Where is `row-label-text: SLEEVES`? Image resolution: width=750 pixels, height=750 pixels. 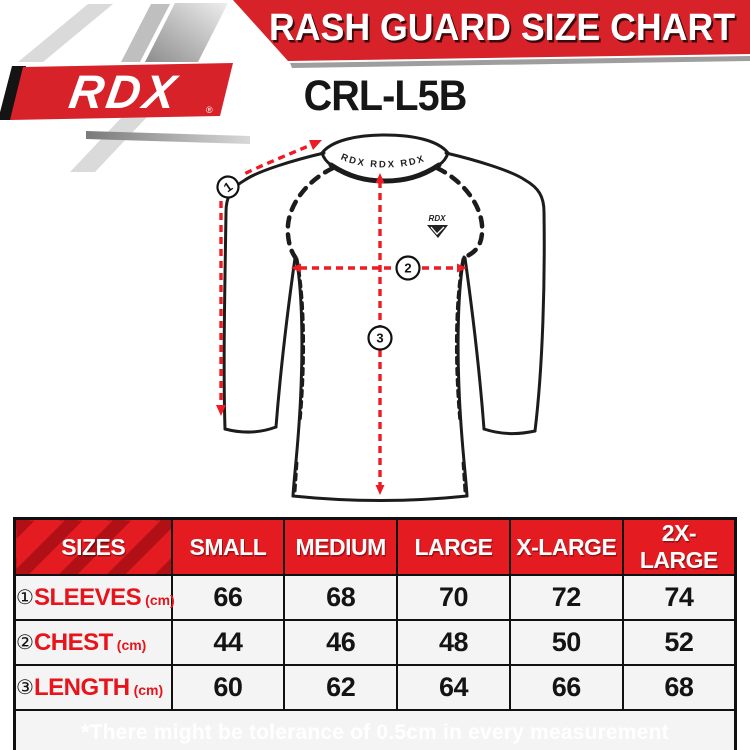 row-label-text: SLEEVES is located at coordinates (87, 597).